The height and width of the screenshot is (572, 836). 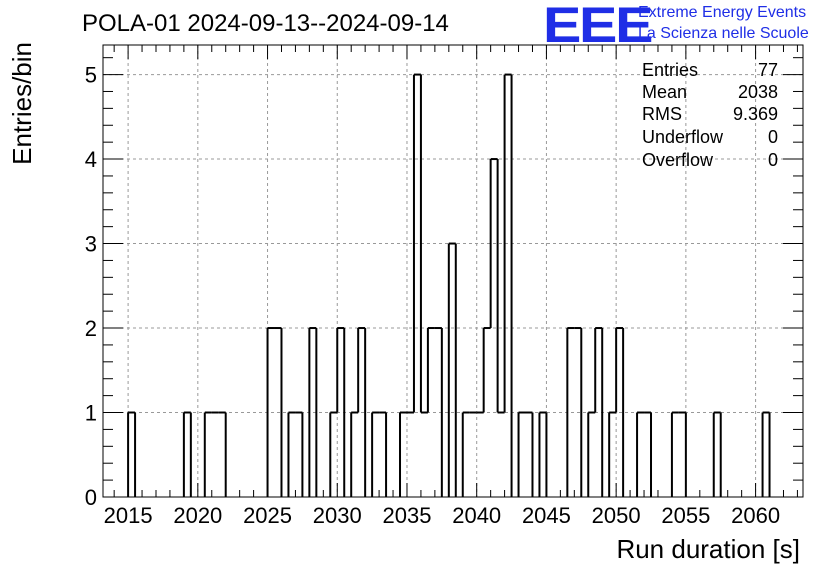 I want to click on stat-label-underflow: Underflow, so click(x=683, y=137).